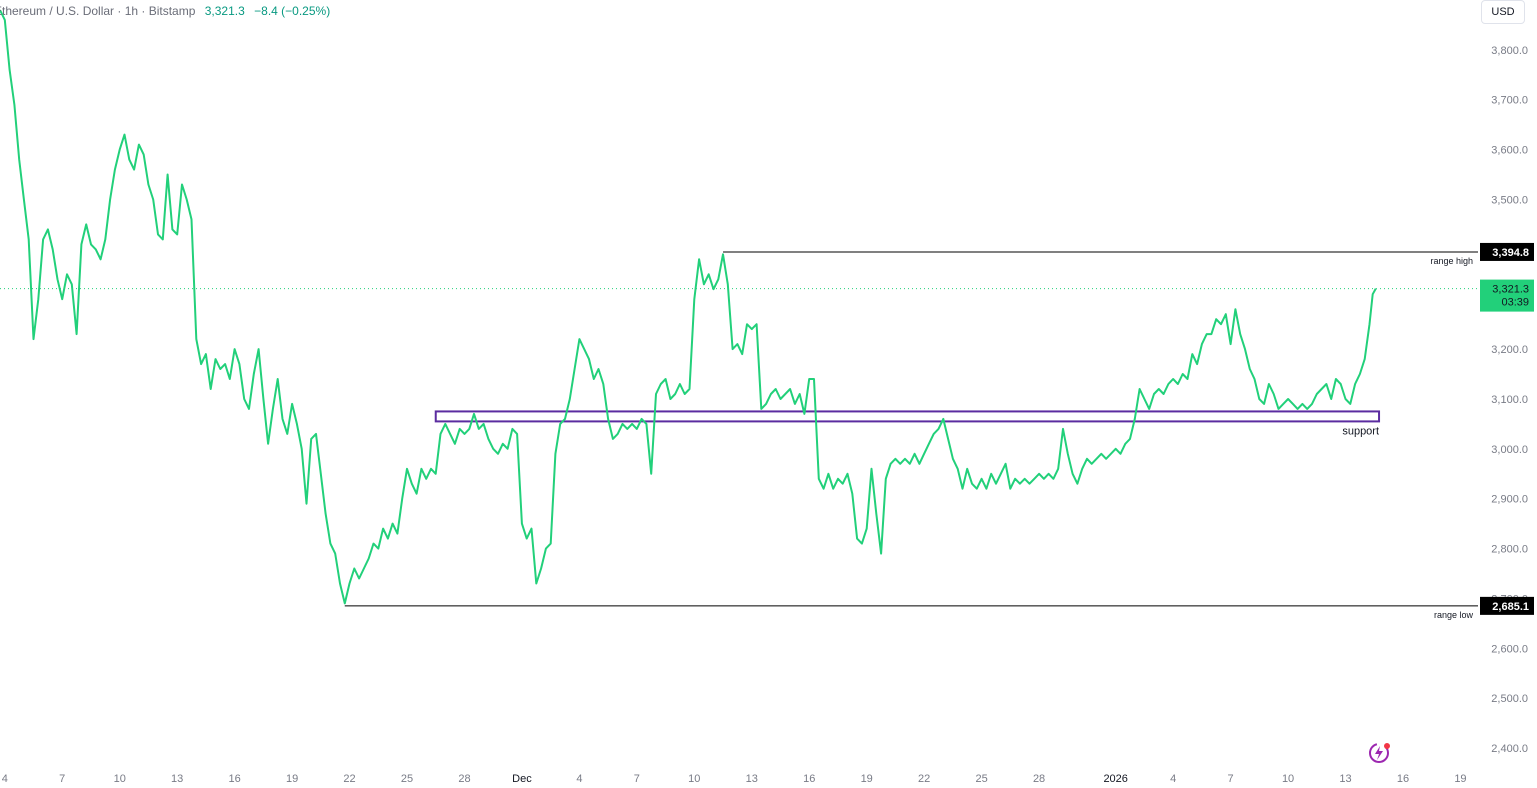 This screenshot has height=788, width=1537. I want to click on support-zone: support, so click(907, 423).